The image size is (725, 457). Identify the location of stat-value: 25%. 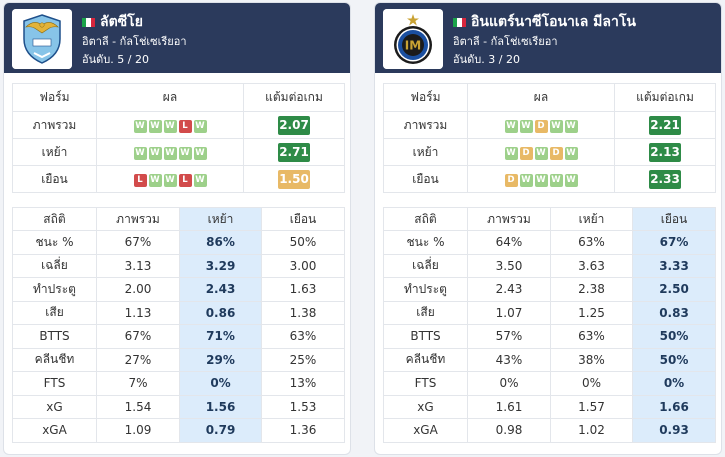
(303, 359).